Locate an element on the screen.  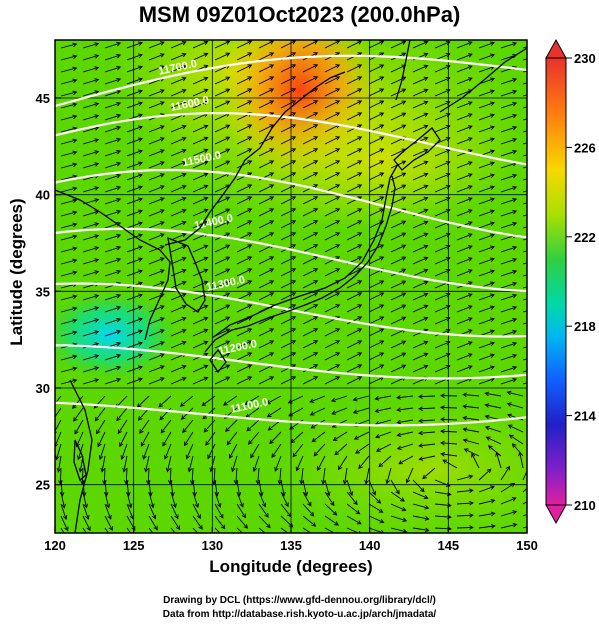
coast-south-china is located at coordinates (81, 456).